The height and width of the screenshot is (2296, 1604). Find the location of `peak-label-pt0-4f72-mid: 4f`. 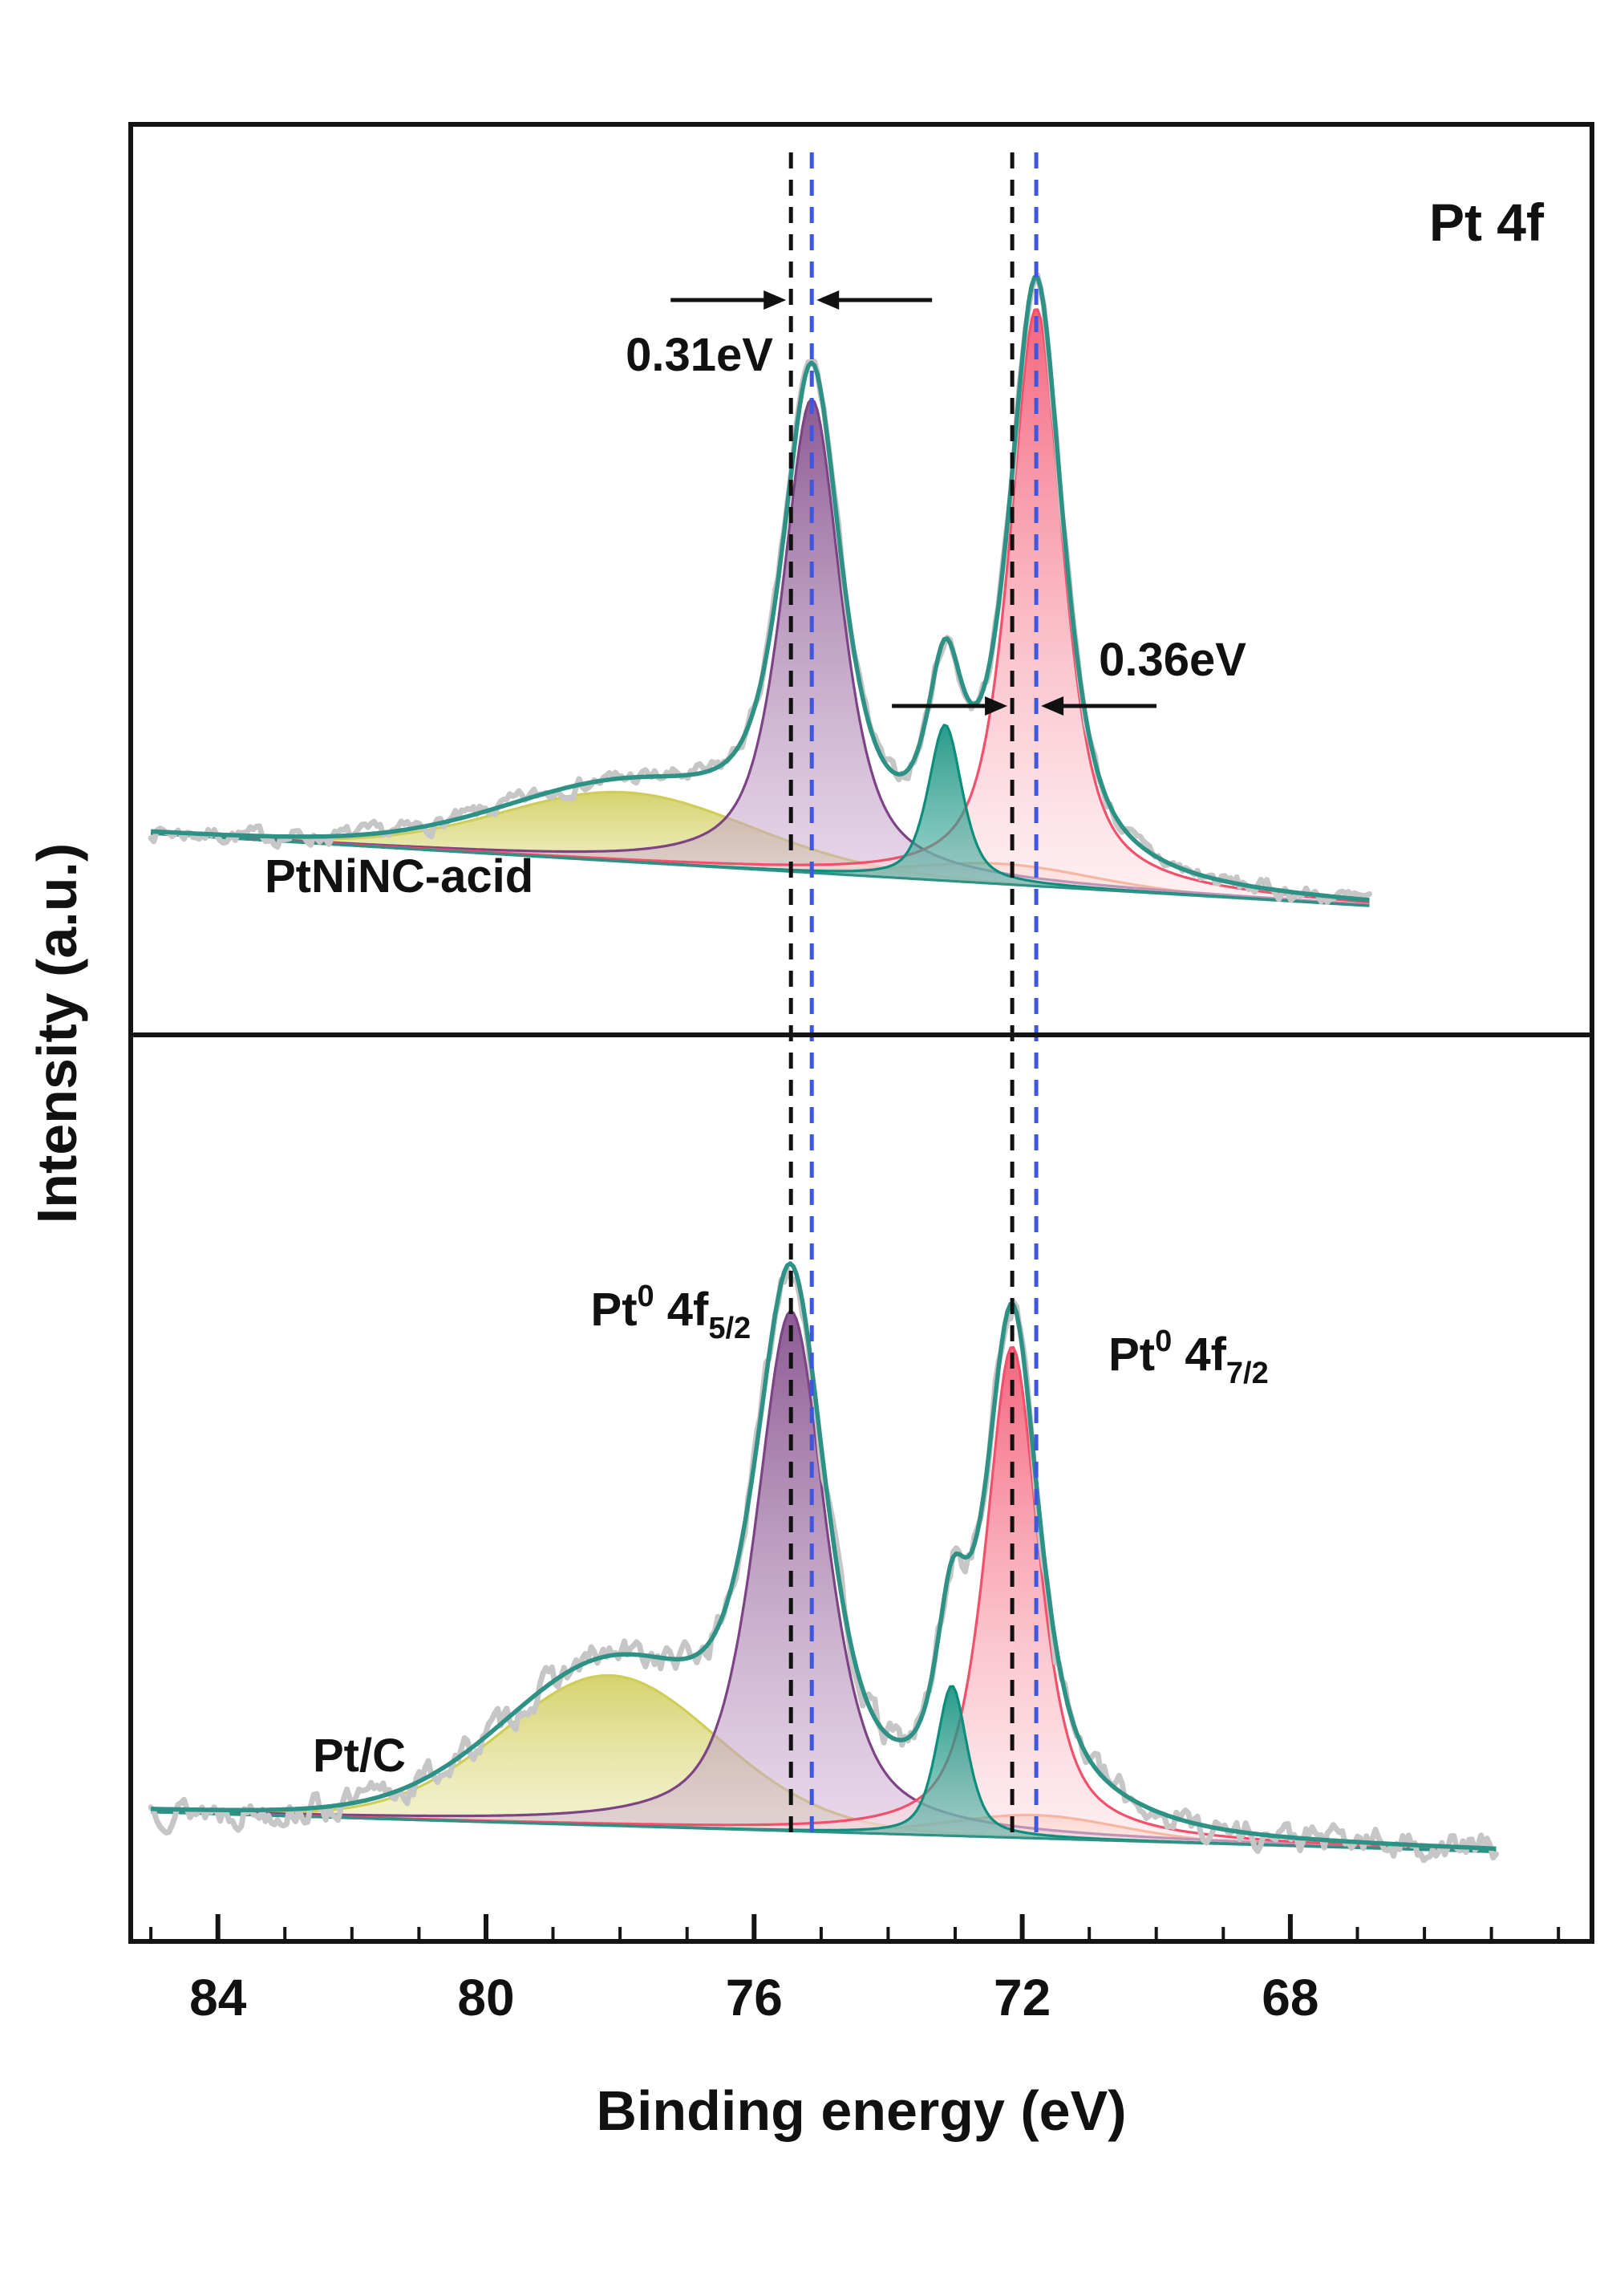

peak-label-pt0-4f72-mid: 4f is located at coordinates (1199, 1355).